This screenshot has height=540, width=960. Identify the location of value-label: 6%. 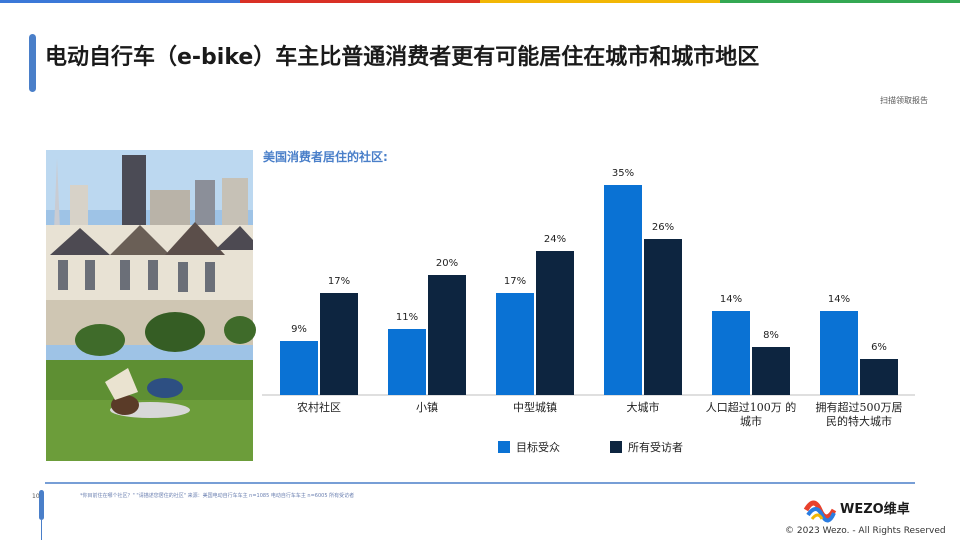
(879, 347).